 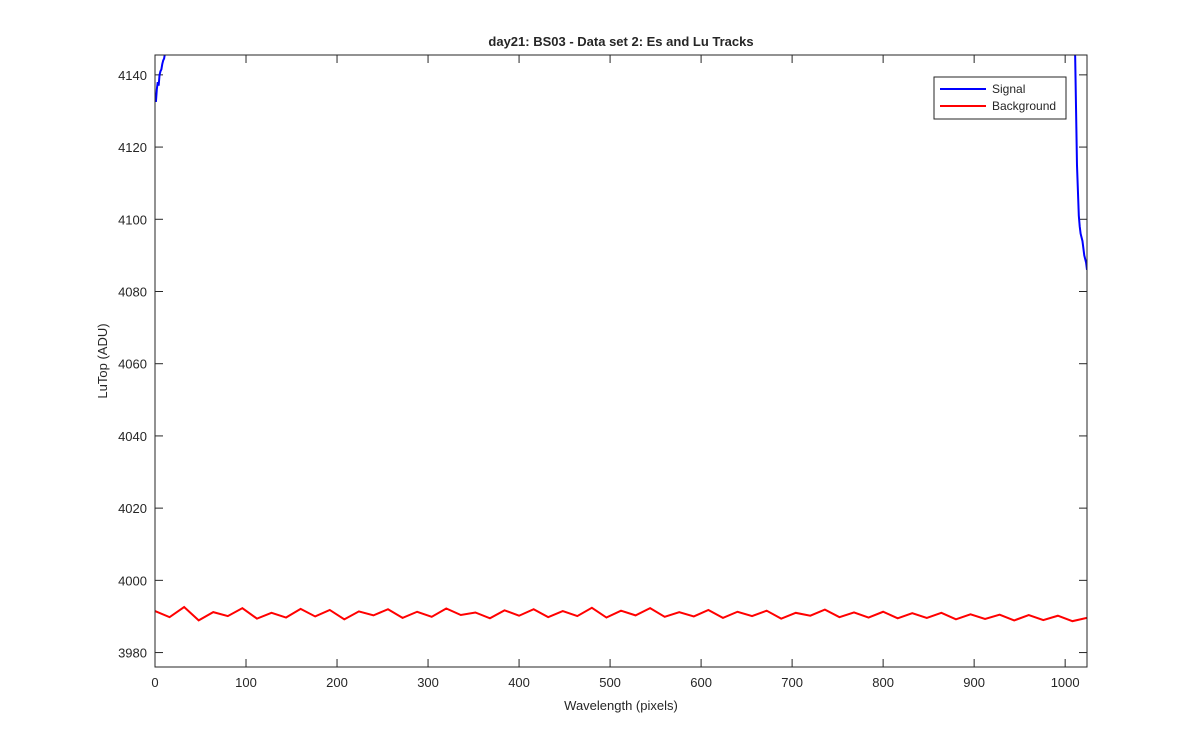 What do you see at coordinates (132, 364) in the screenshot?
I see `y-tick-label: 4060` at bounding box center [132, 364].